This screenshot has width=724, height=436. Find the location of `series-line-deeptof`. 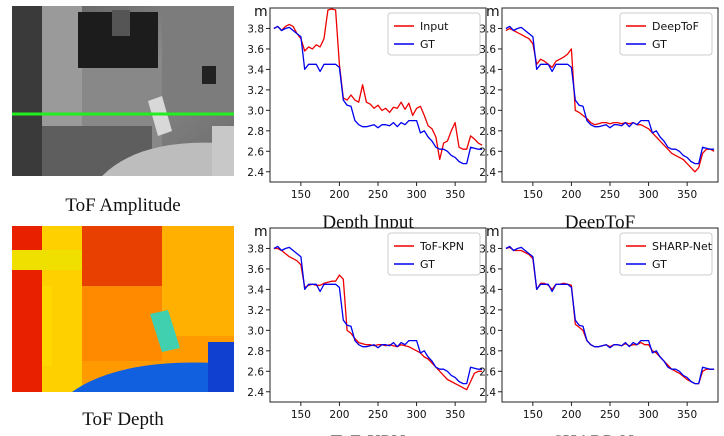

series-line-deeptof is located at coordinates (610, 100).